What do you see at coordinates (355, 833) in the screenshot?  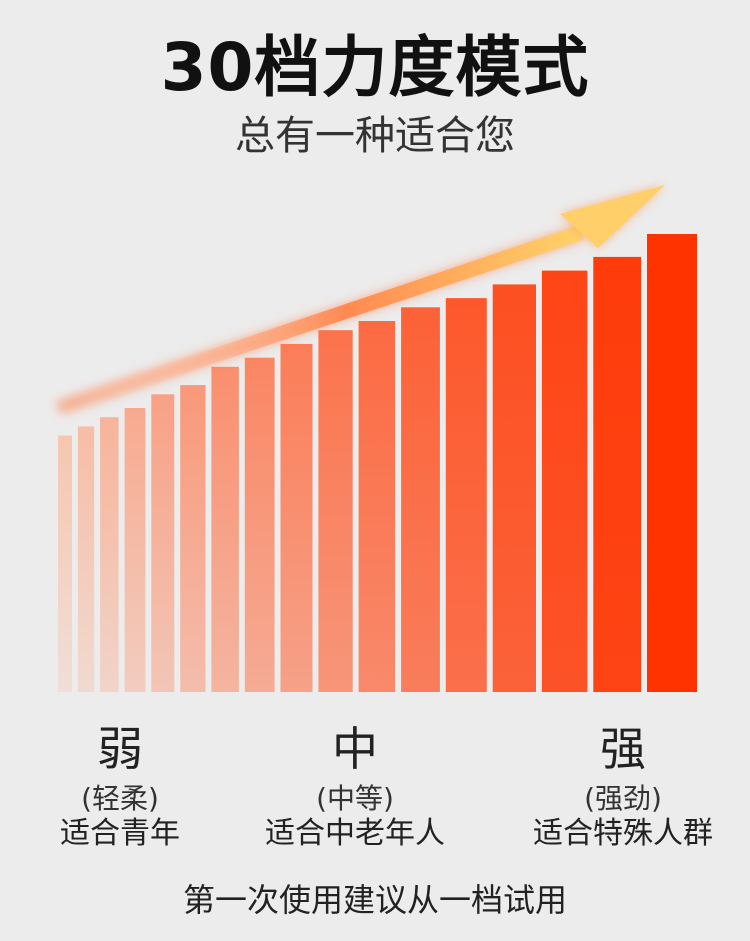 I see `level-medium-desc: 适合中老年人` at bounding box center [355, 833].